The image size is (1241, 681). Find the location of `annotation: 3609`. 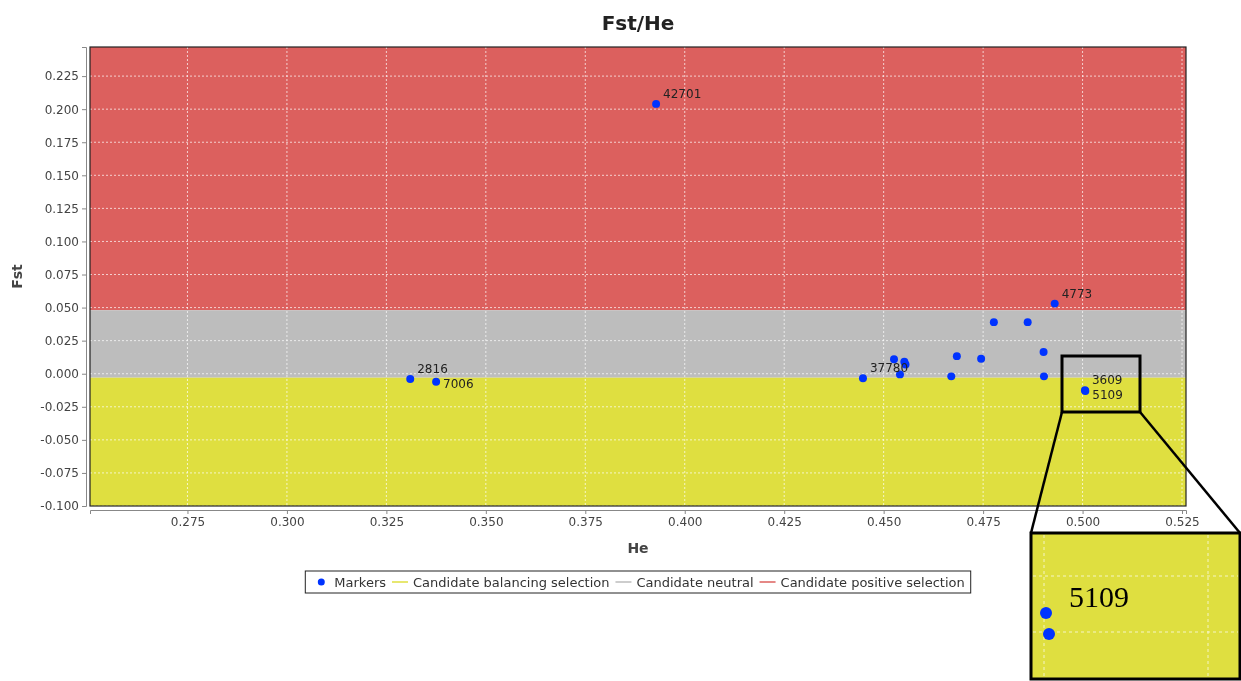

annotation: 3609 is located at coordinates (1107, 380).